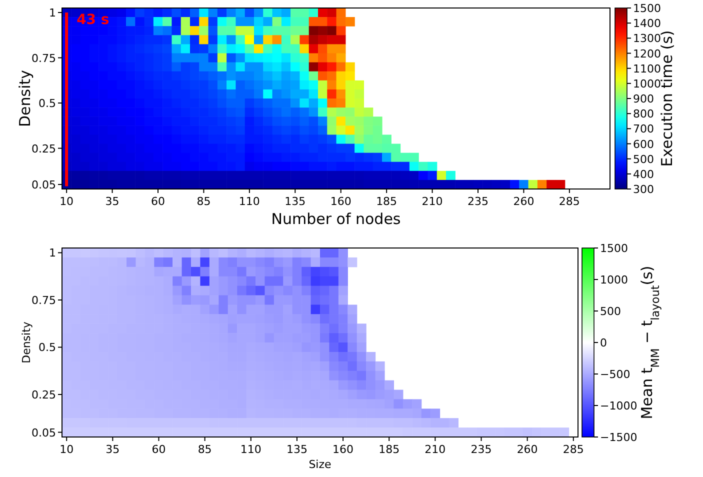 Image resolution: width=703 pixels, height=477 pixels. Describe the element at coordinates (643, 99) in the screenshot. I see `color-bar-label: 900` at that location.